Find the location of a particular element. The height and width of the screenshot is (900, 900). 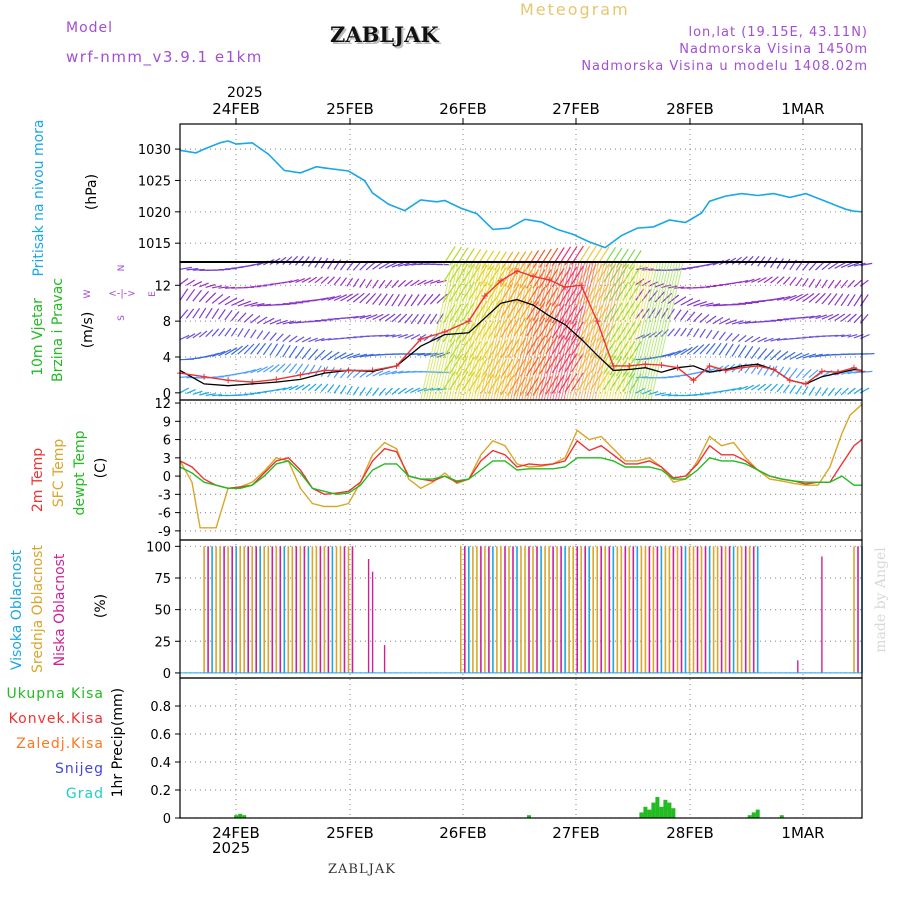

wind-barbs is located at coordinates (526, 323).